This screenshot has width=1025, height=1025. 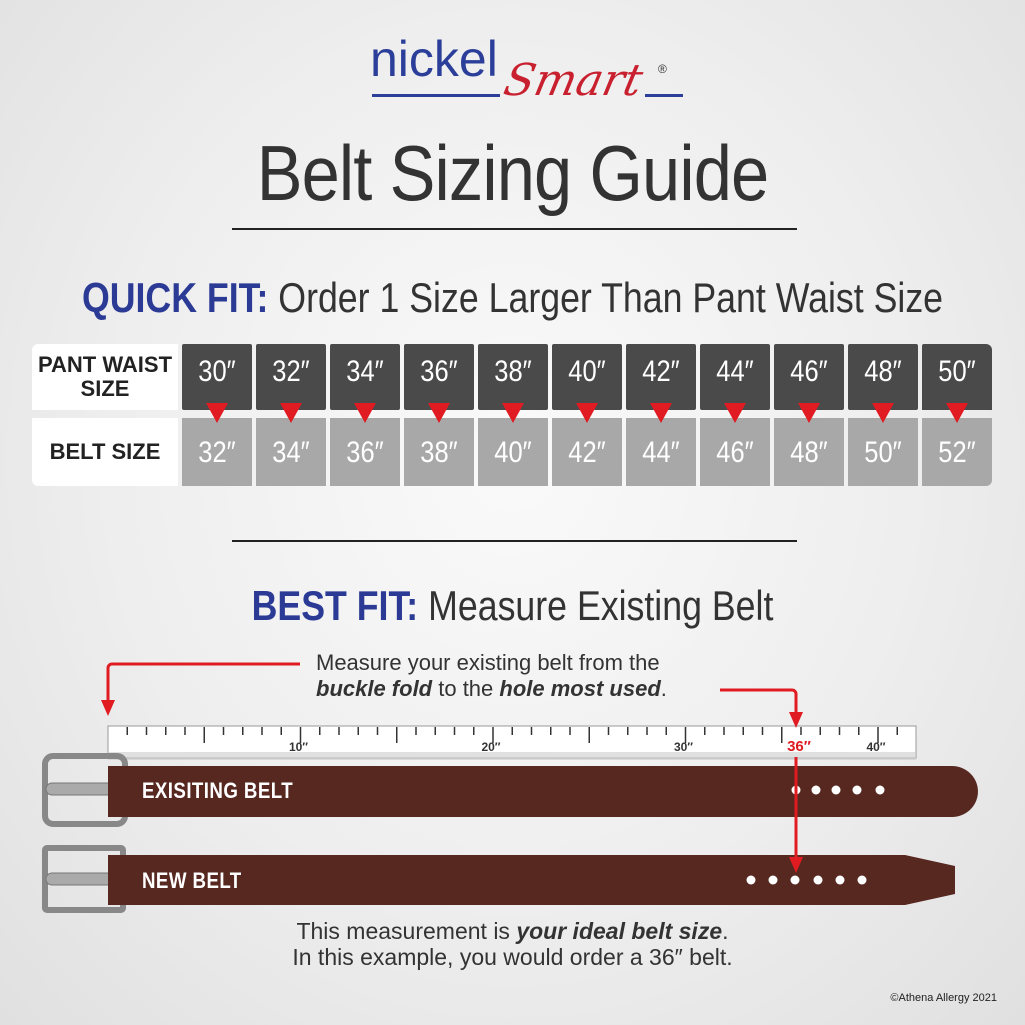 What do you see at coordinates (531, 880) in the screenshot?
I see `new-belt` at bounding box center [531, 880].